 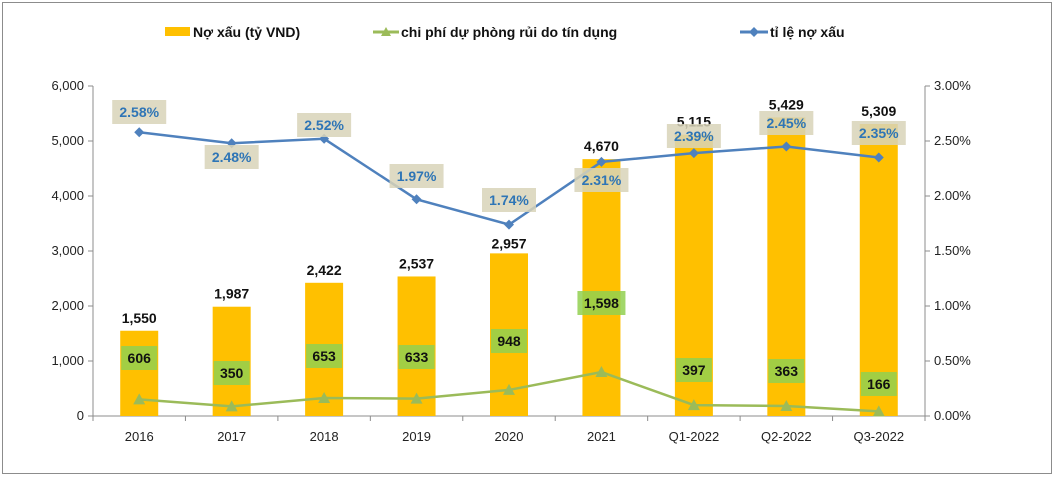 What do you see at coordinates (416, 263) in the screenshot?
I see `bar-data-label: 2,537` at bounding box center [416, 263].